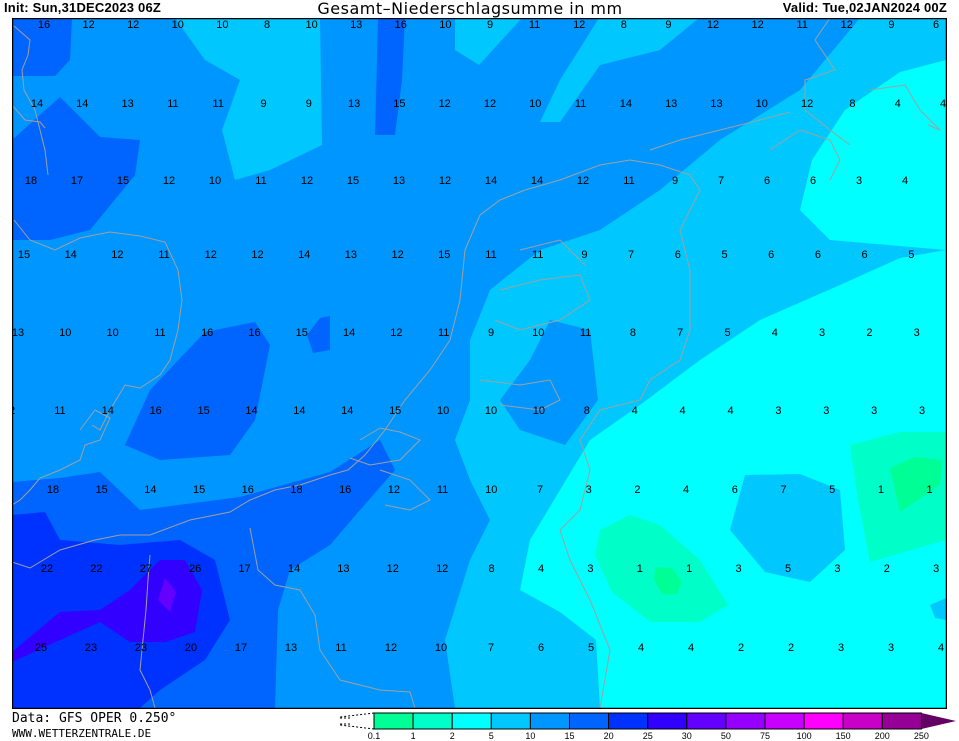 This screenshot has height=741, width=959. What do you see at coordinates (413, 736) in the screenshot?
I see `legend-label: 1` at bounding box center [413, 736].